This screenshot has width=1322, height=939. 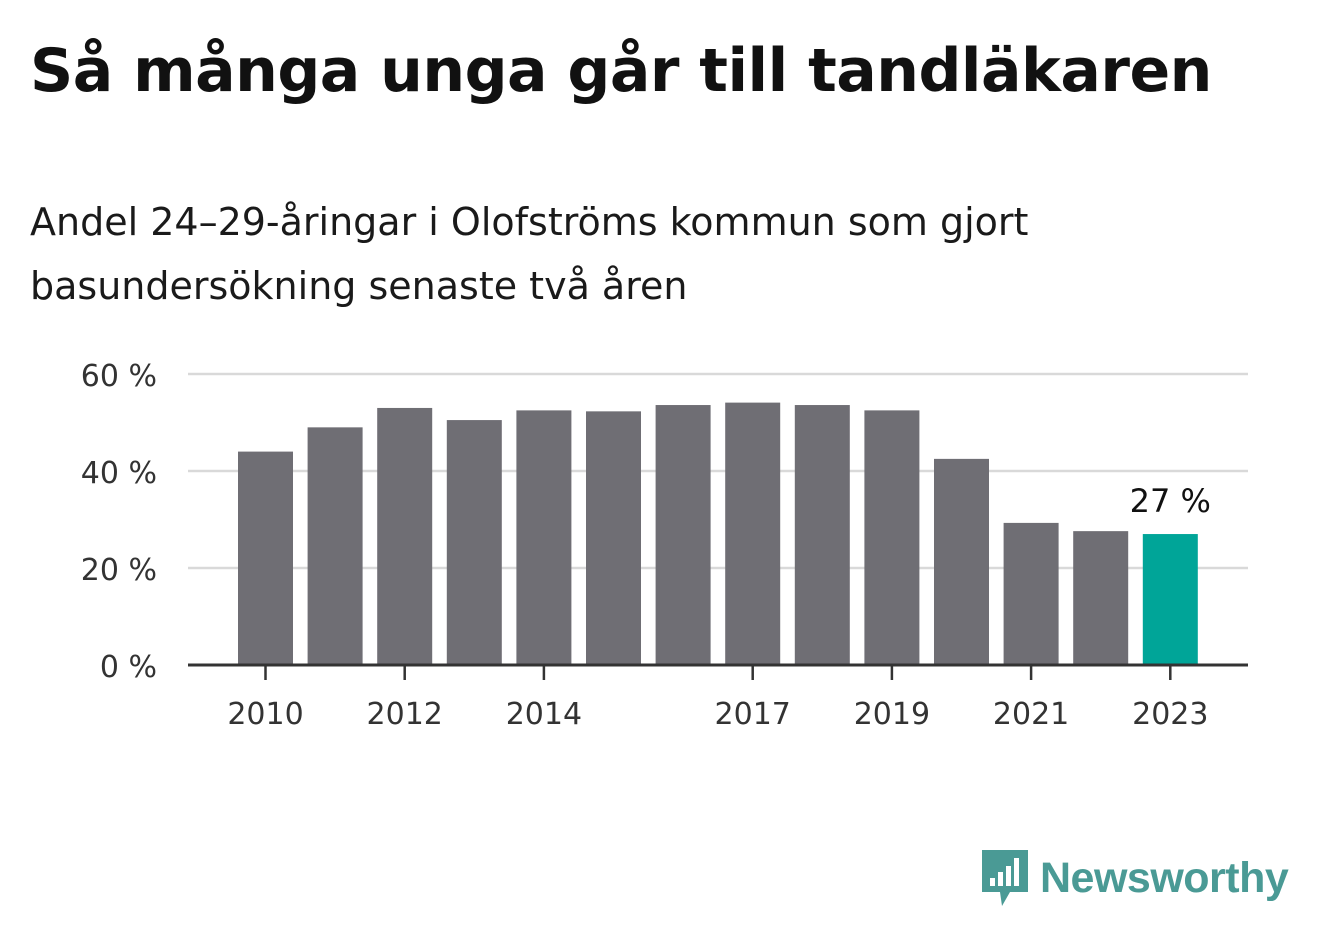 I want to click on y-tick-label: 0 %, so click(x=128, y=667).